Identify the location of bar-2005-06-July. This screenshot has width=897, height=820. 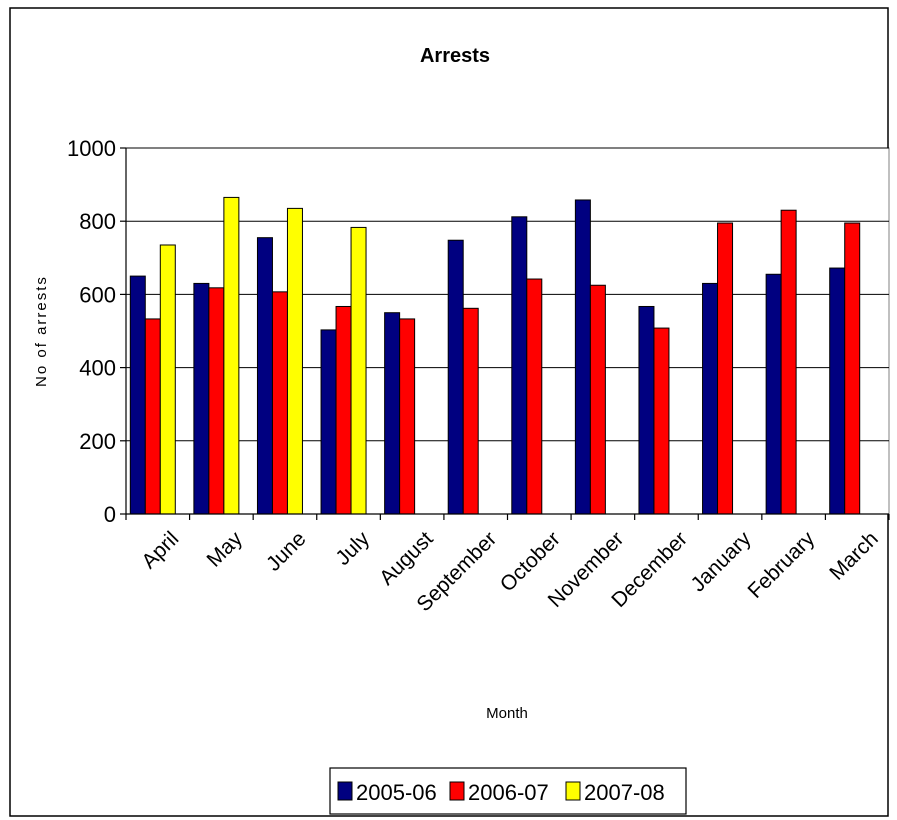
(328, 422).